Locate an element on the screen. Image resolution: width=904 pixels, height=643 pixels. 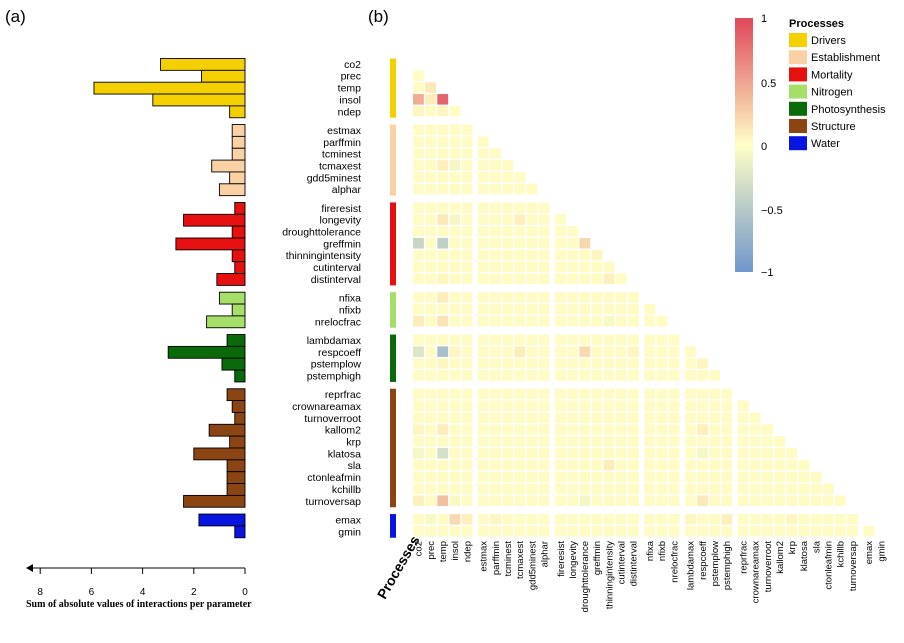
col-label-fireresist: fireresist is located at coordinates (561, 559).